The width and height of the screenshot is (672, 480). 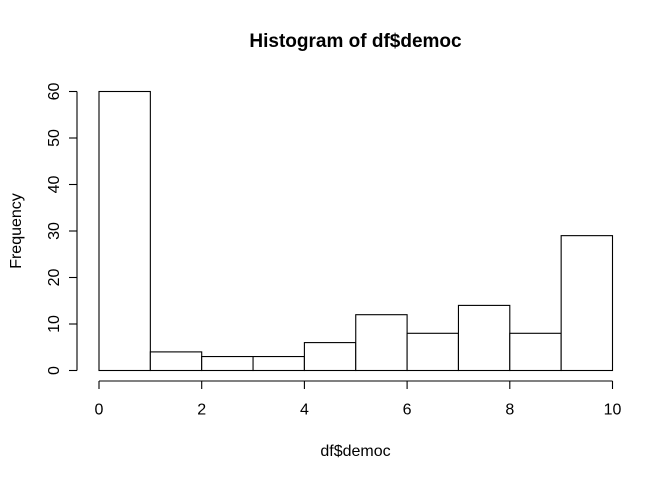 I want to click on y-tick-label: 30, so click(x=54, y=231).